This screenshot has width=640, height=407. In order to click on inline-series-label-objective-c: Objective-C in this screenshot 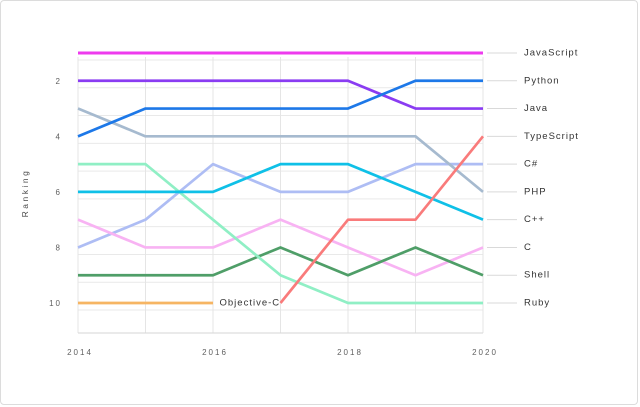, I will do `click(250, 303)`.